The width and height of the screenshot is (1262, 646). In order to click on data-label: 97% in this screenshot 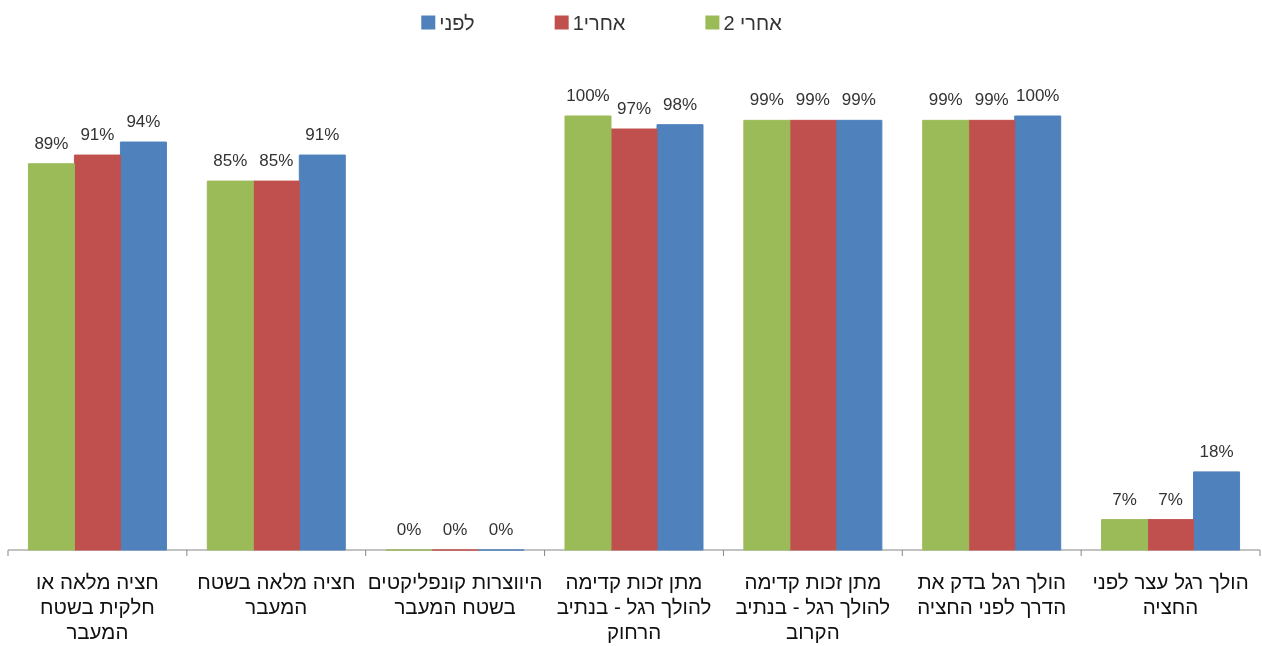, I will do `click(634, 109)`.